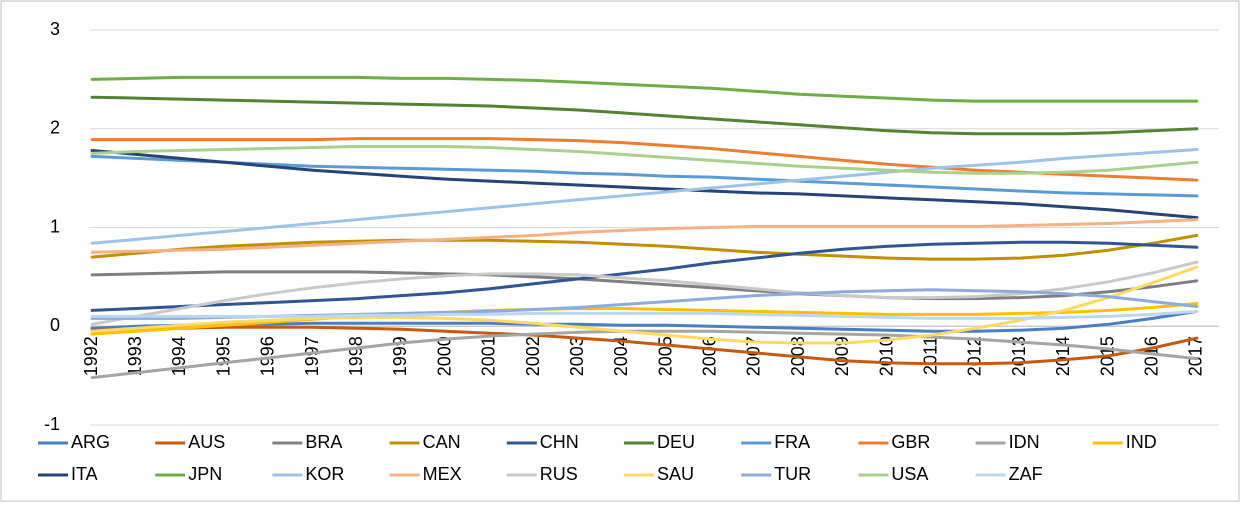 This screenshot has height=507, width=1240. Describe the element at coordinates (55, 29) in the screenshot. I see `y-tick-label: 3` at that location.